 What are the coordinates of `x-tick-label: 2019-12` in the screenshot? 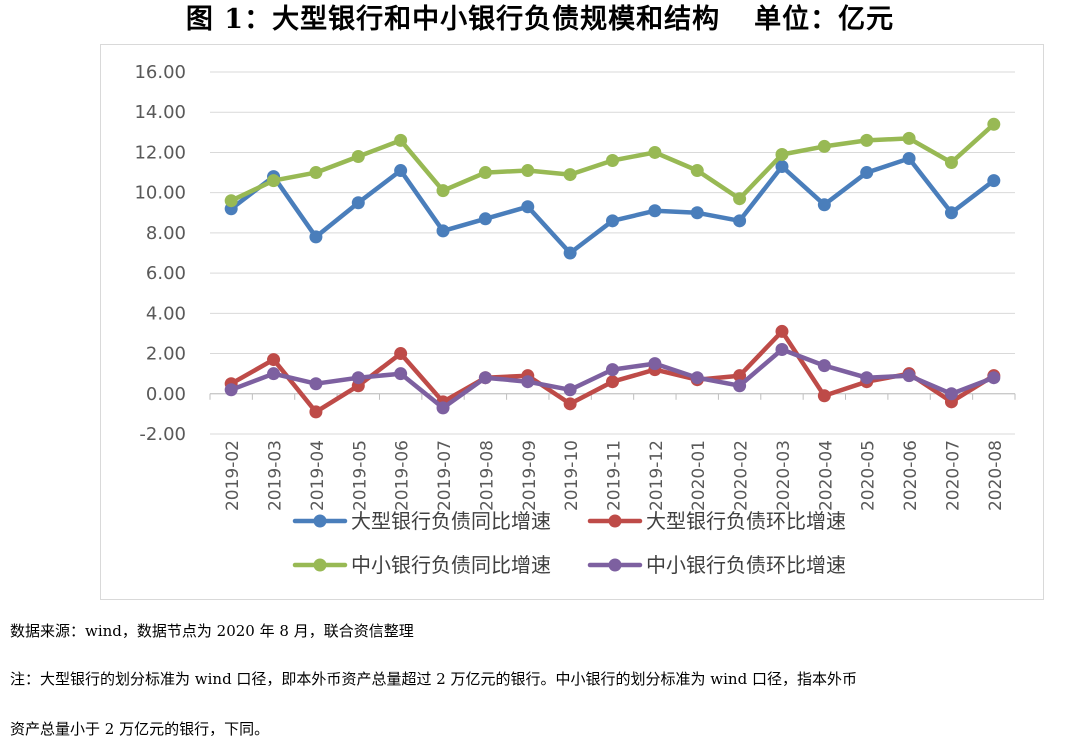 It's located at (657, 475).